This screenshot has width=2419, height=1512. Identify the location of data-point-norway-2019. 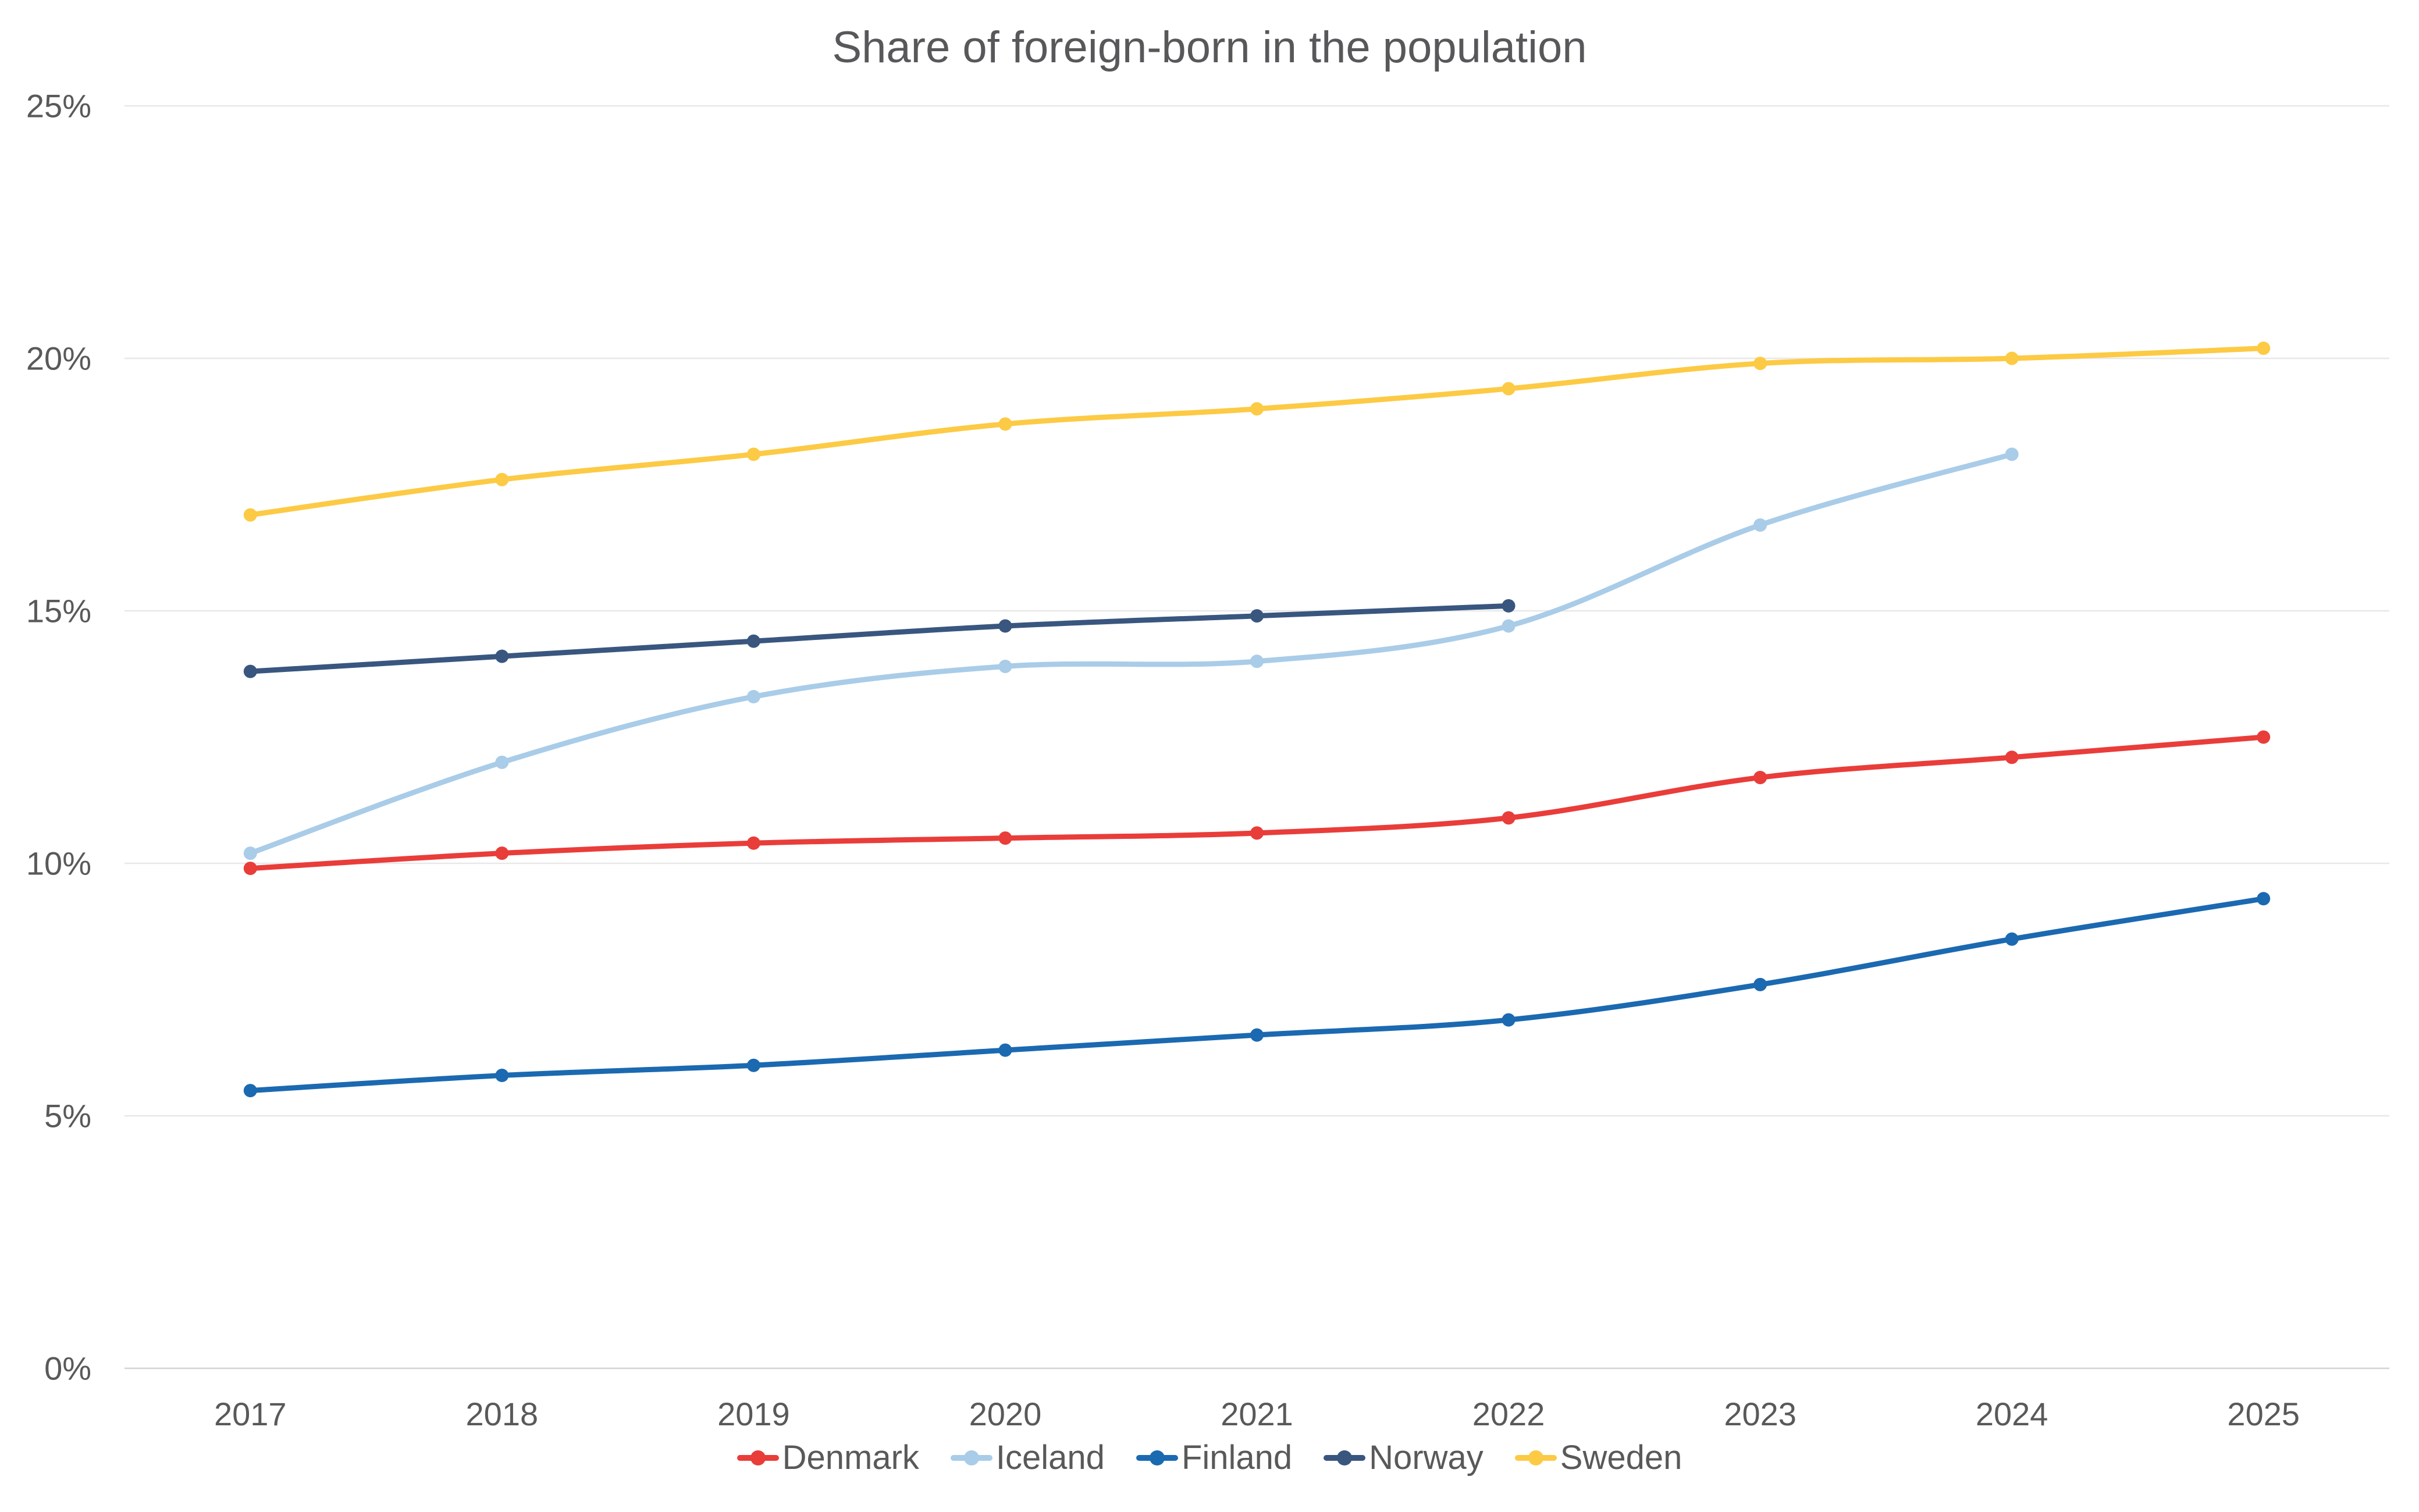
(753, 641).